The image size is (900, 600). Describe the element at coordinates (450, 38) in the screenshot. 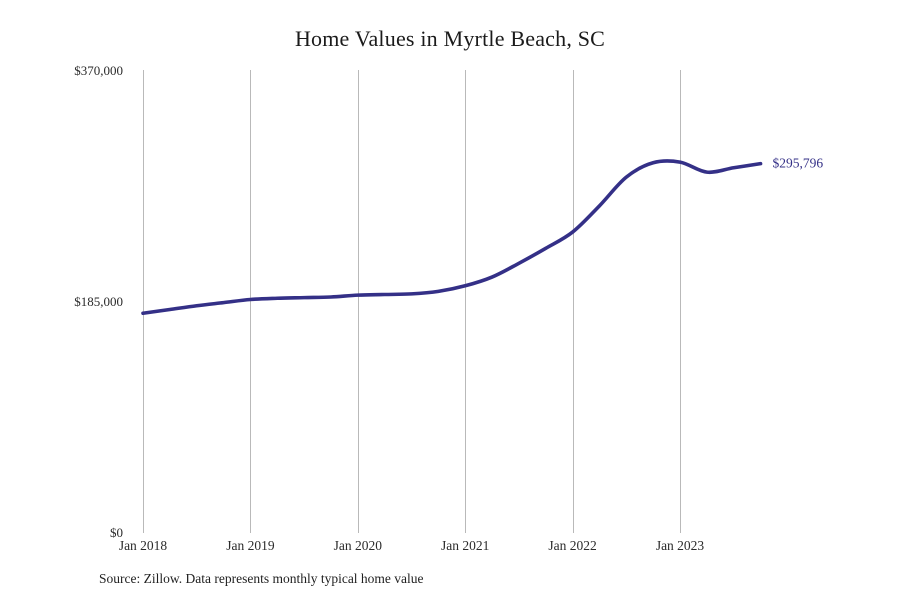

I see `chart-title: Home Values in Myrtle Beach, SC` at that location.